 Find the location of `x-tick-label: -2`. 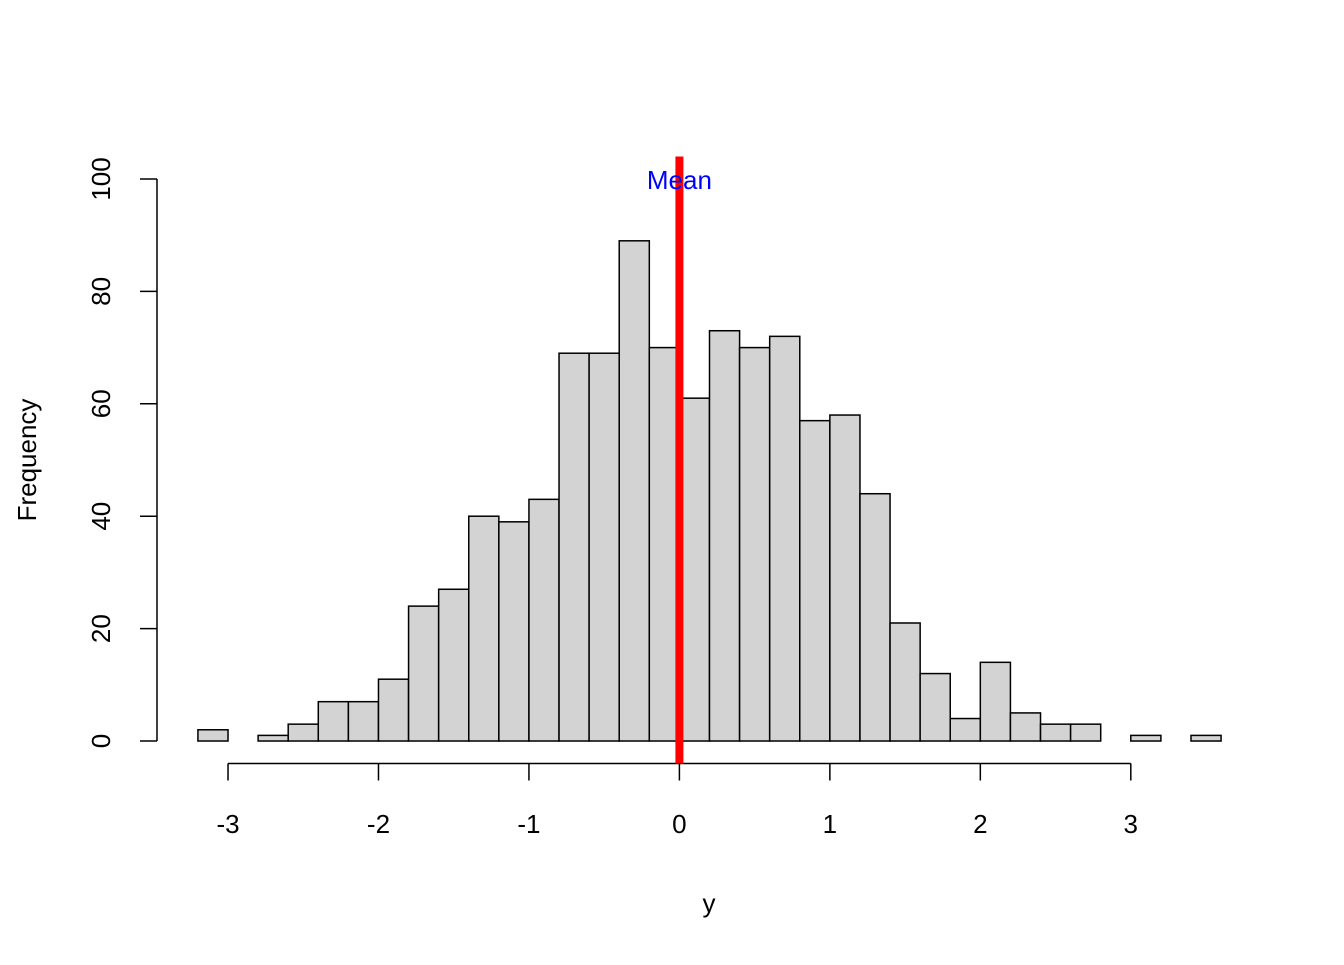

x-tick-label: -2 is located at coordinates (378, 824).